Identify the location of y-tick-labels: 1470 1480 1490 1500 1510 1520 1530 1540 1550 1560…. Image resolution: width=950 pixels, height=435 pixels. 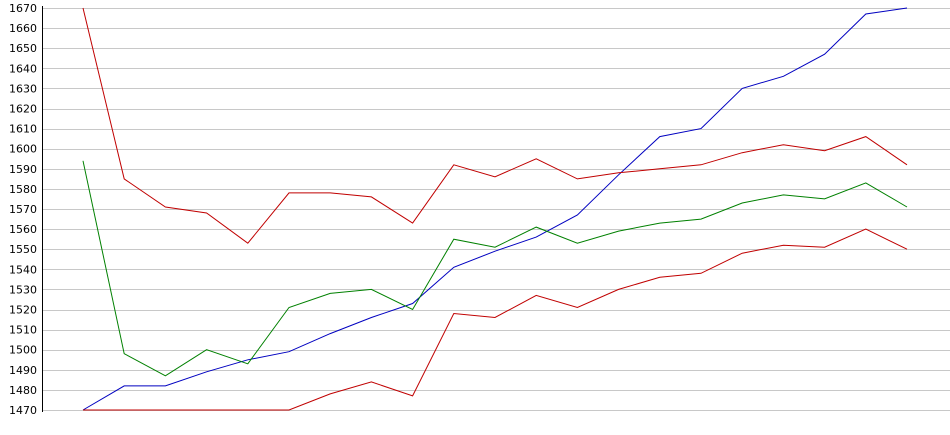
(23, 209).